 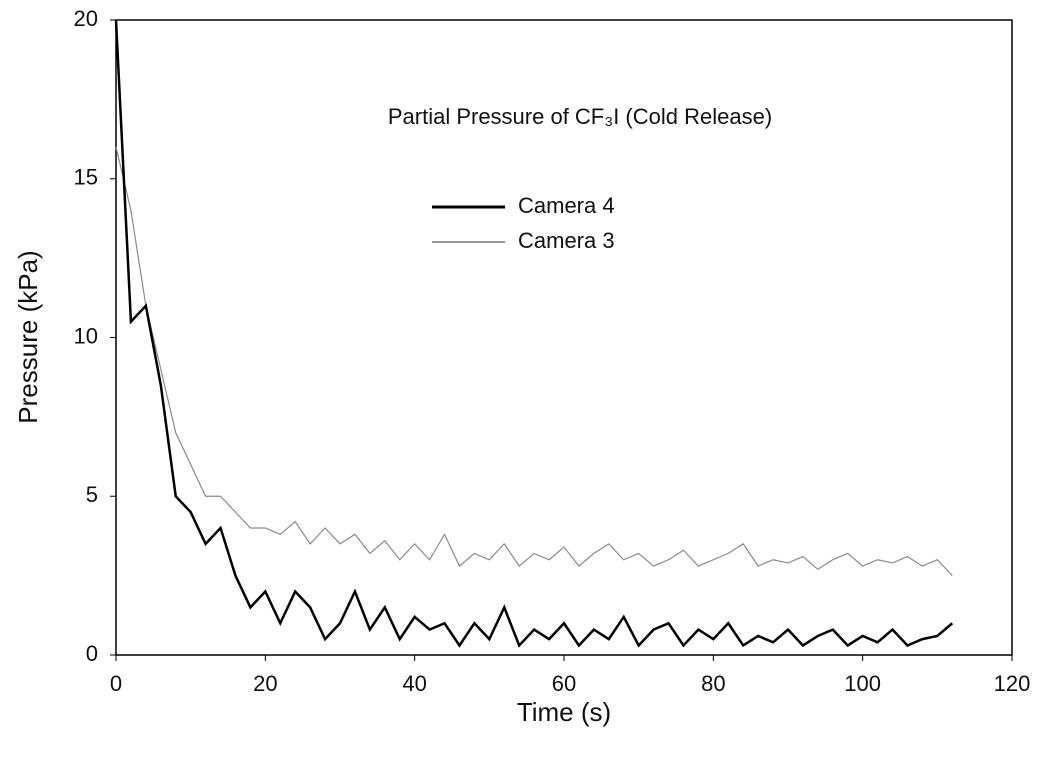 I want to click on x-tick-label: 40, so click(x=414, y=683).